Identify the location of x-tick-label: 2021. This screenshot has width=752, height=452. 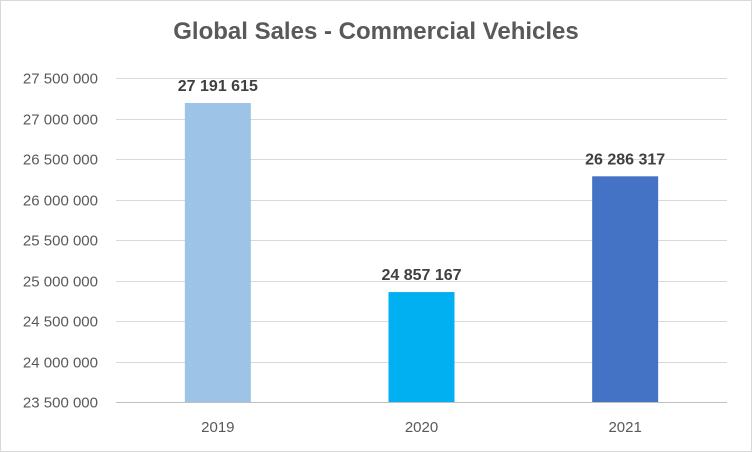
(624, 427).